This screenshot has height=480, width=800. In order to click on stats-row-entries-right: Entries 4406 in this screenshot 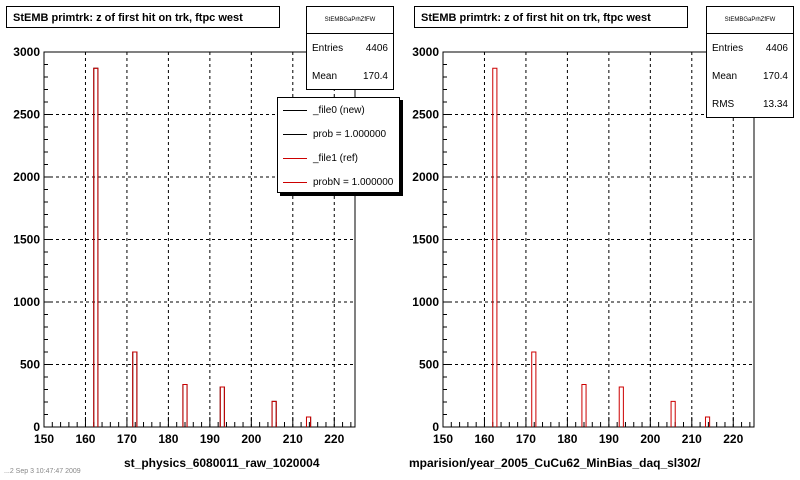, I will do `click(750, 48)`.